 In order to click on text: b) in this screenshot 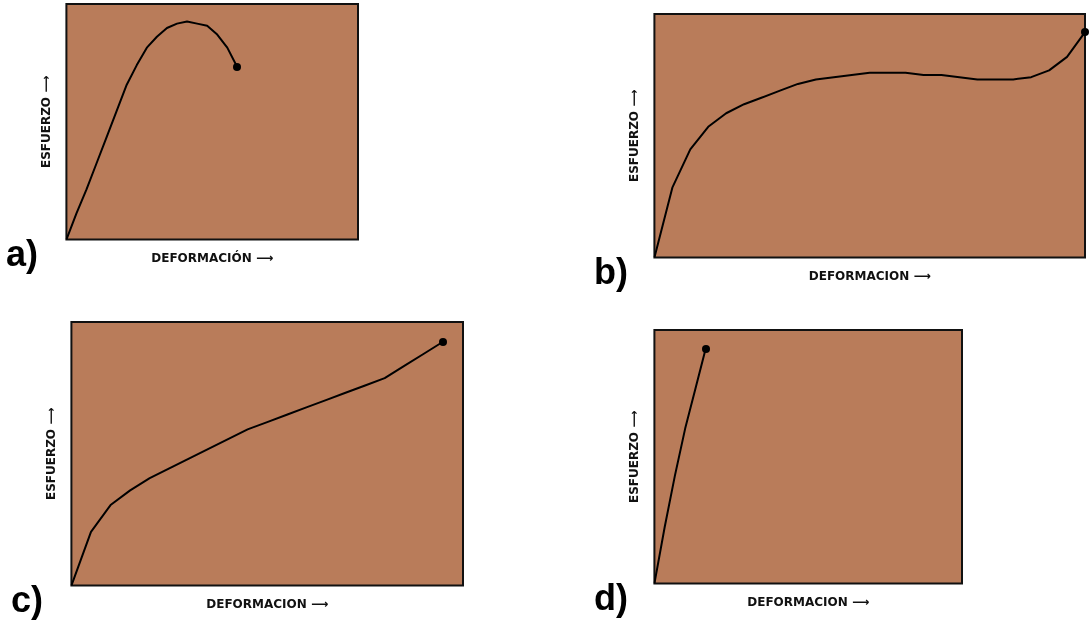, I will do `click(611, 271)`.